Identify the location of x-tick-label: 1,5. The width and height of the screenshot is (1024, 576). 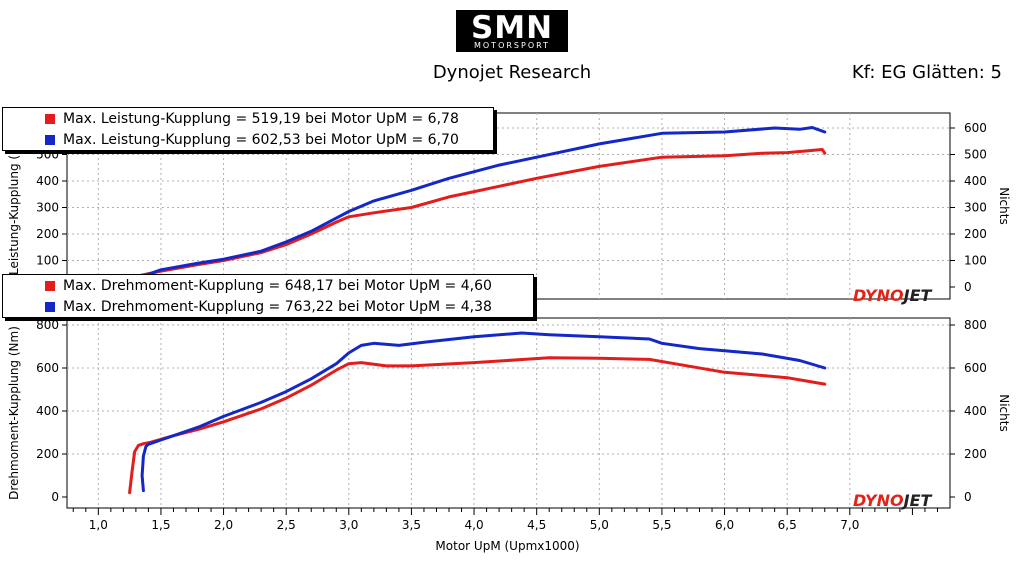
(160, 525).